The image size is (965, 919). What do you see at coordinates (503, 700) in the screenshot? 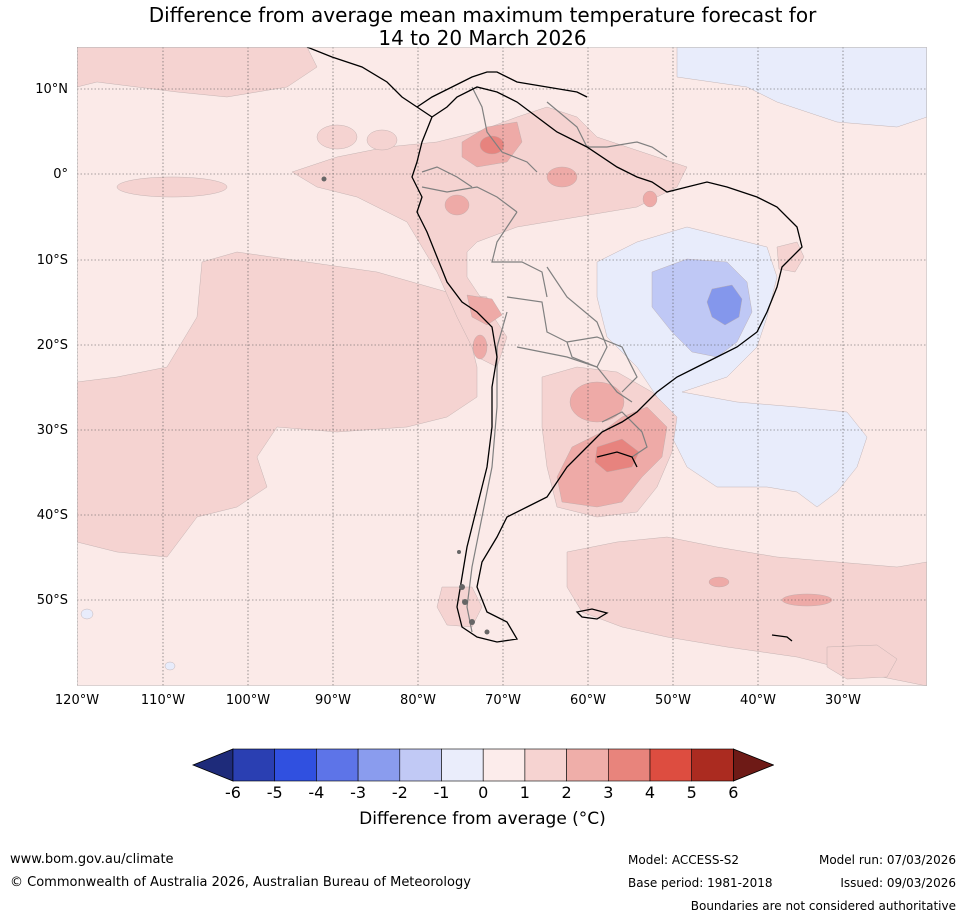
I see `lon-label-70w: 70°W` at bounding box center [503, 700].